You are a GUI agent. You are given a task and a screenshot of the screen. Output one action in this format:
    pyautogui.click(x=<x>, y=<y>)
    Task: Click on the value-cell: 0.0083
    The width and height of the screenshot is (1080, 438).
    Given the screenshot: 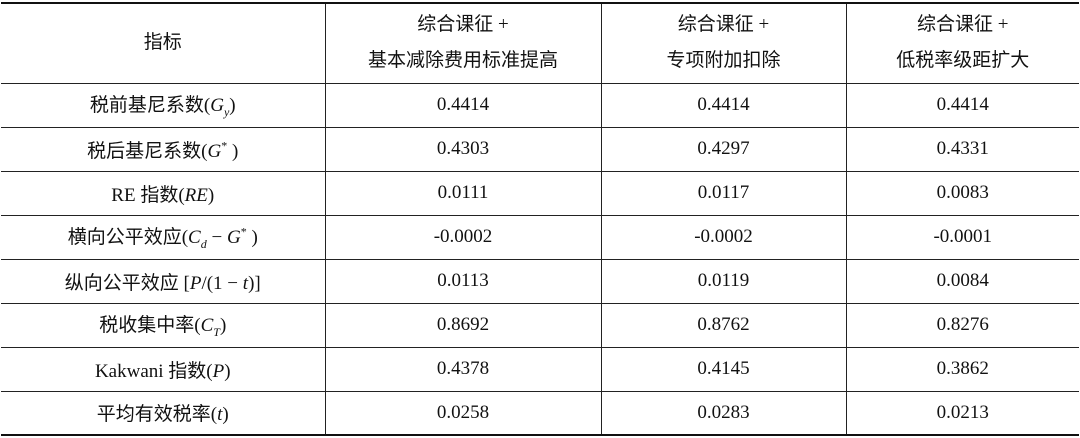 What is the action you would take?
    pyautogui.click(x=962, y=193)
    